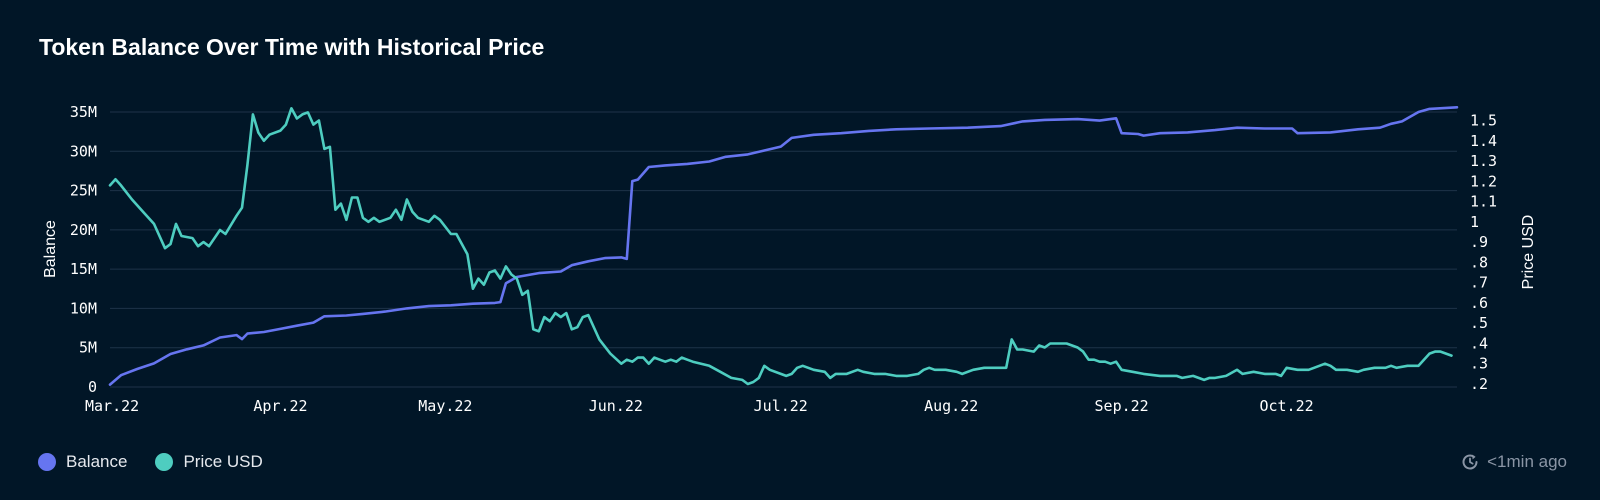  I want to click on x-tick-label: Apr.22, so click(280, 406).